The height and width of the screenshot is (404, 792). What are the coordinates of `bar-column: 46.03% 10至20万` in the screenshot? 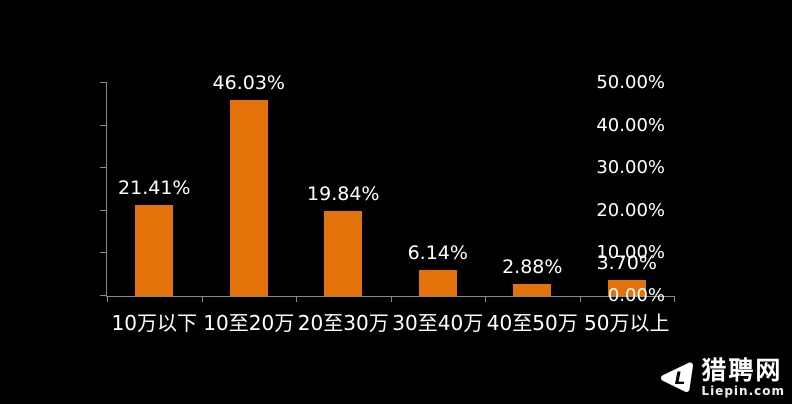 It's located at (249, 203).